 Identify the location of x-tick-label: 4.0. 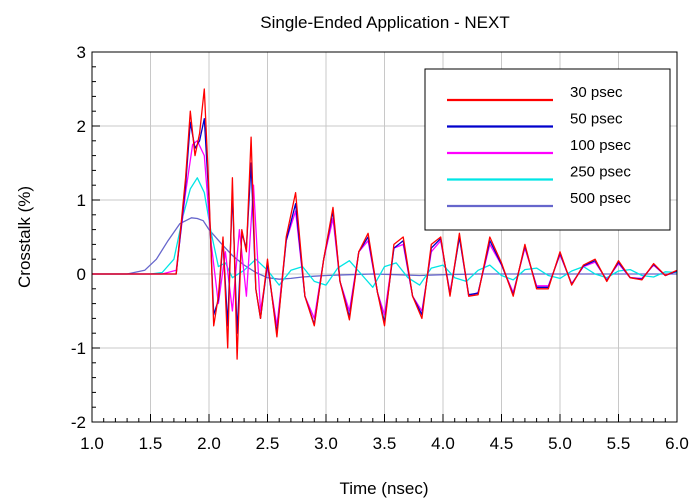
(443, 443).